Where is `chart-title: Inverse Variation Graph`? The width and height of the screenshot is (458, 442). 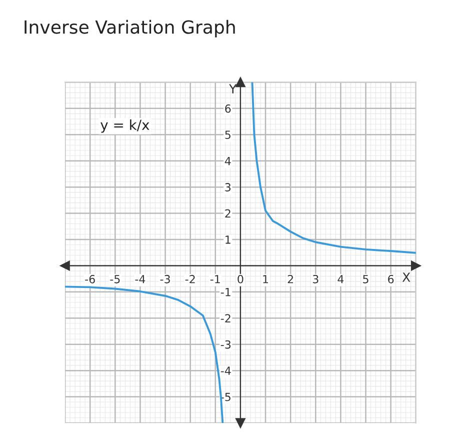 chart-title: Inverse Variation Graph is located at coordinates (129, 29).